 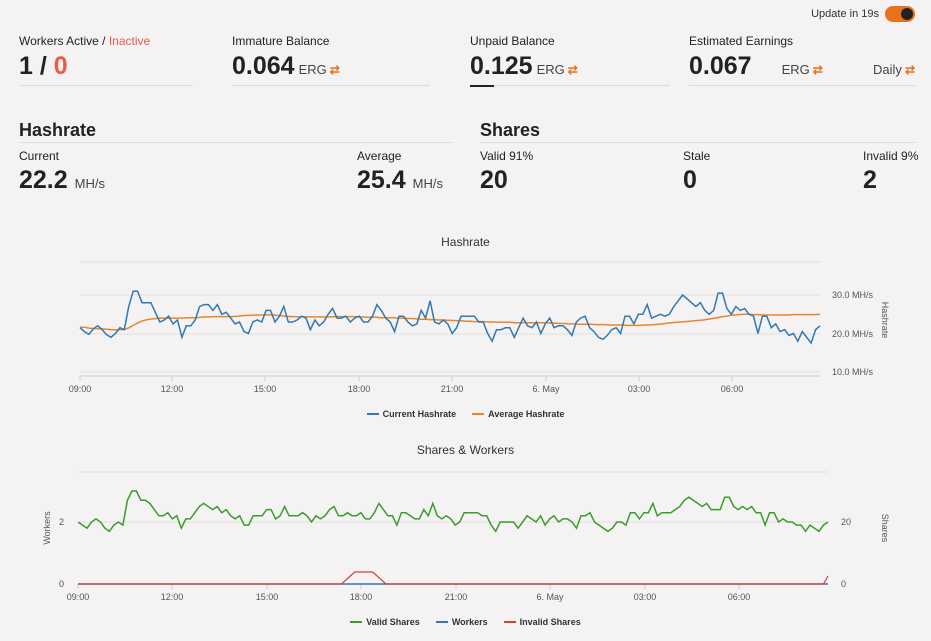 I want to click on y-axis-label-right: Shares, so click(x=885, y=528).